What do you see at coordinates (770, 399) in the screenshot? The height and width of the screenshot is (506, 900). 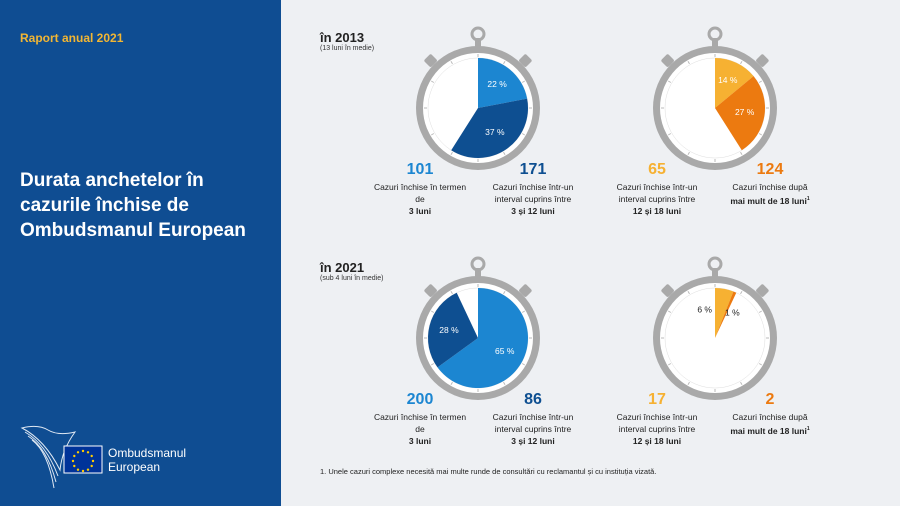 I see `case-count: 2` at bounding box center [770, 399].